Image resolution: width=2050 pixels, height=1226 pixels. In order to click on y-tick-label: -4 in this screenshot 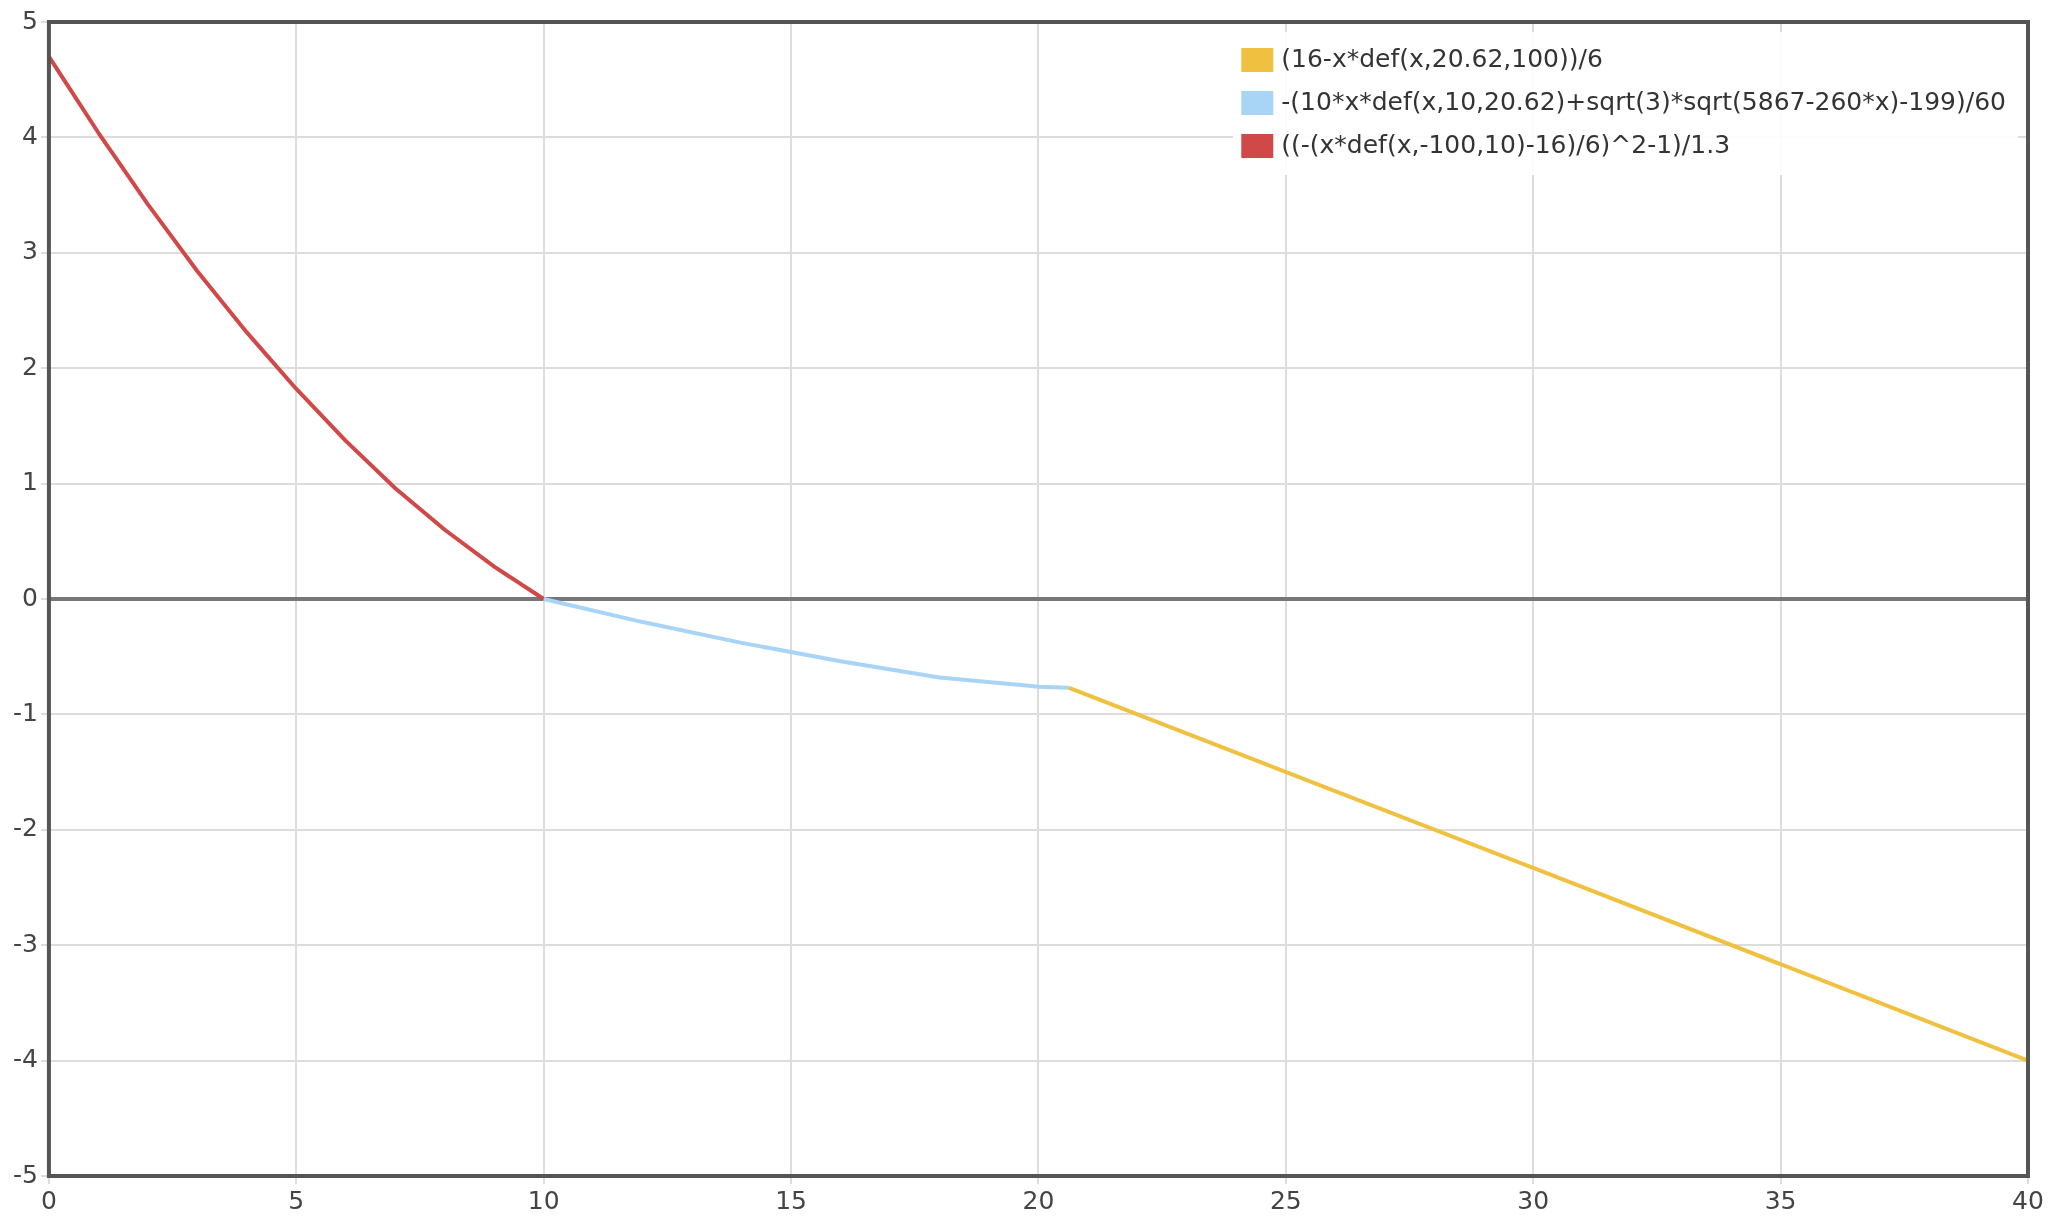, I will do `click(25, 1059)`.